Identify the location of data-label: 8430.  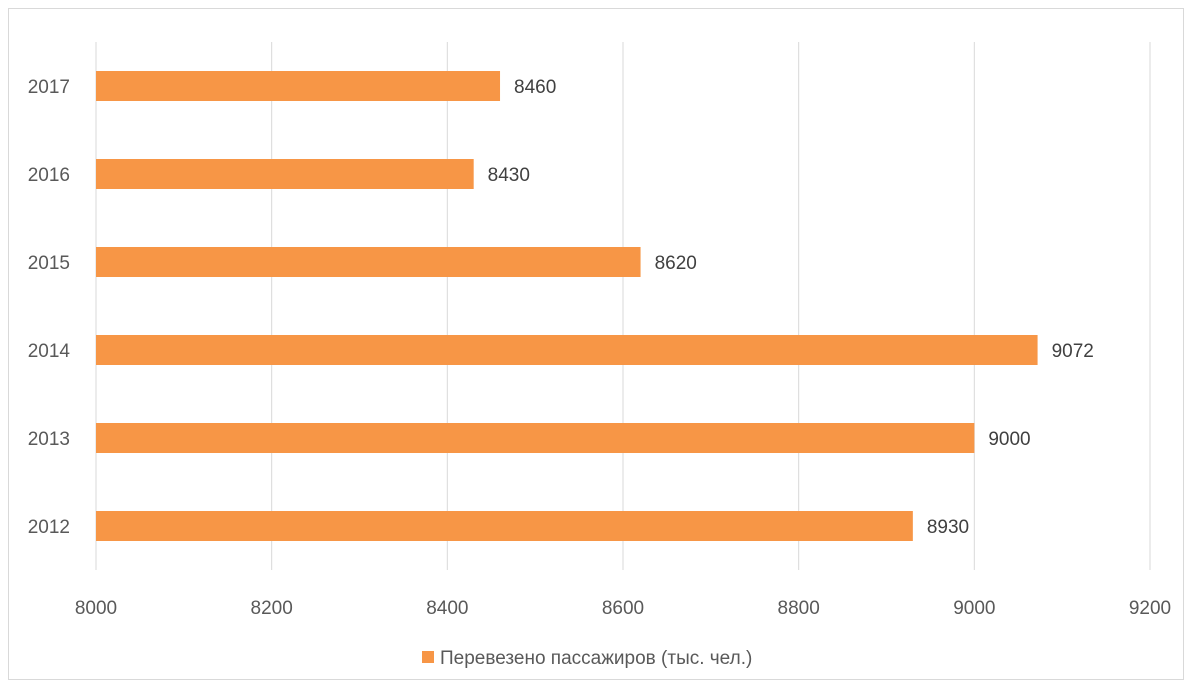
(509, 175).